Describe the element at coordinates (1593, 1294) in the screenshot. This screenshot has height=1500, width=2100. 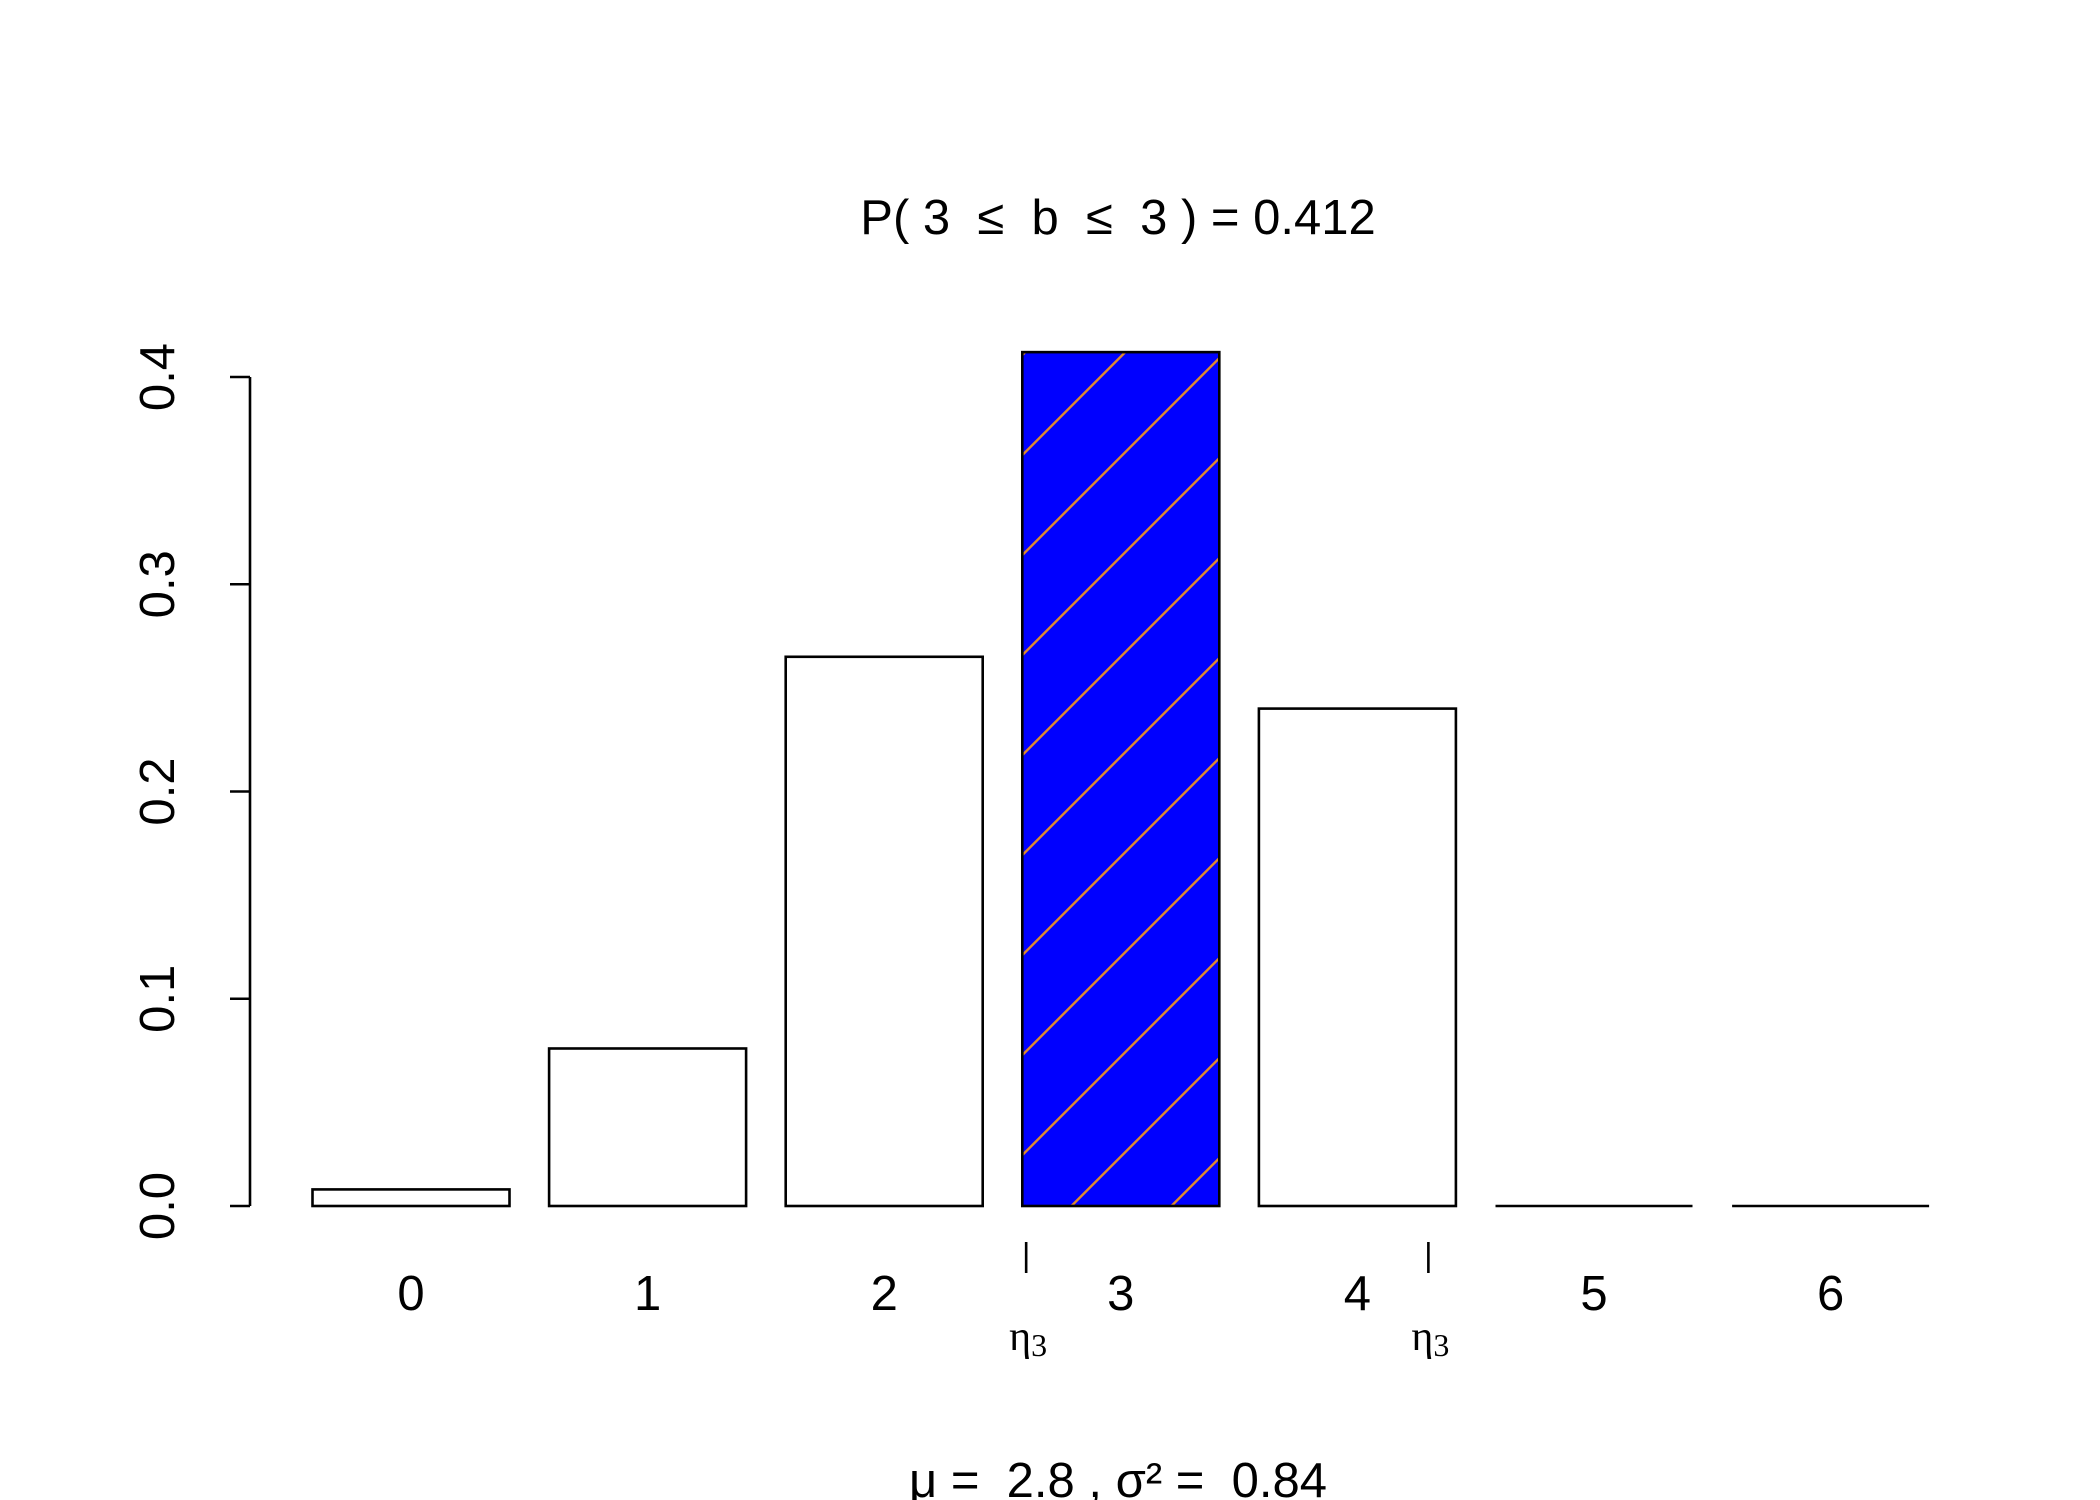
I see `x-tick-label: 5` at that location.